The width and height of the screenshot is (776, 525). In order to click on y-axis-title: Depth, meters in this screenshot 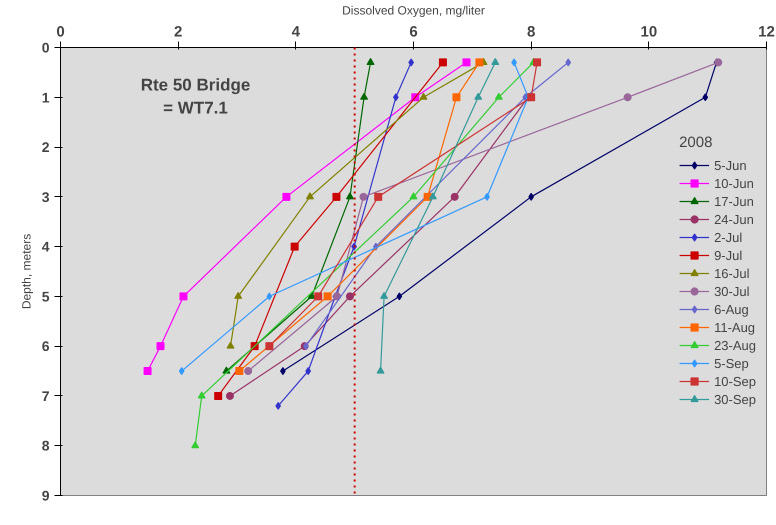, I will do `click(27, 272)`.